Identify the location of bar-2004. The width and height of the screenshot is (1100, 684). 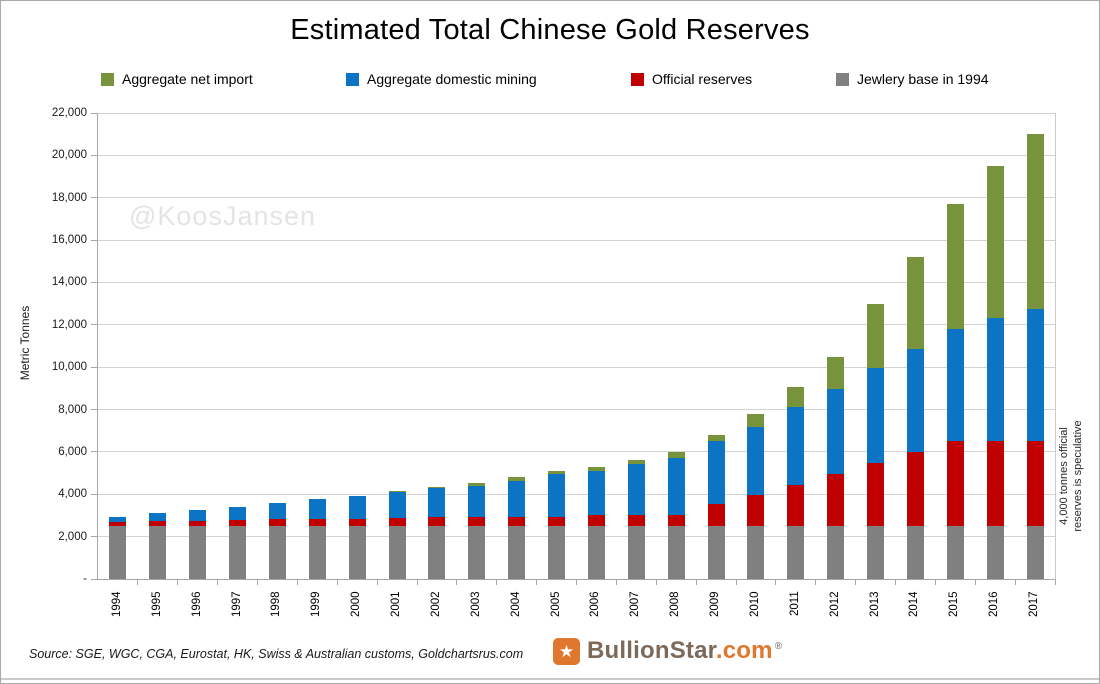
(517, 528).